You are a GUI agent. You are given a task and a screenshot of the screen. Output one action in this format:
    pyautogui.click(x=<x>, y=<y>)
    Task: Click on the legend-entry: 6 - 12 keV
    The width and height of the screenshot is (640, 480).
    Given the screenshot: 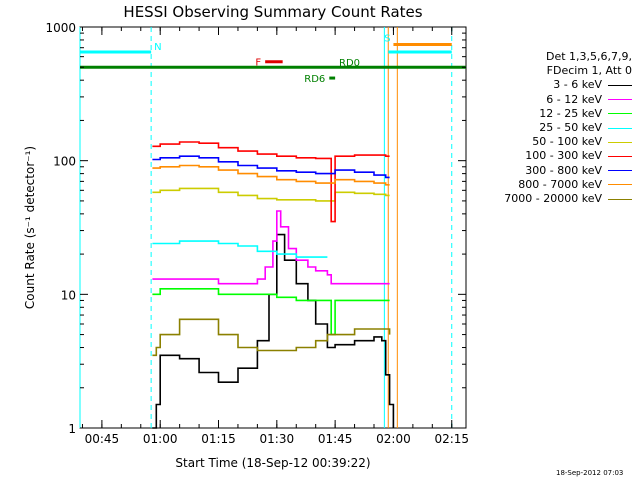 What is the action you would take?
    pyautogui.click(x=556, y=100)
    